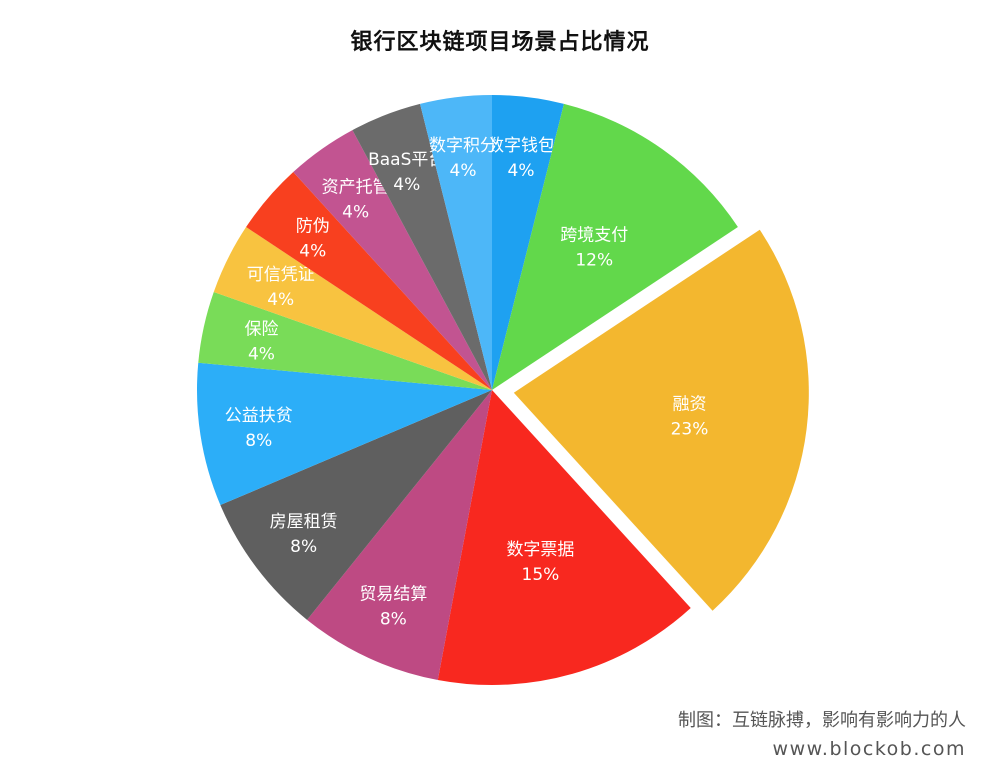  What do you see at coordinates (869, 749) in the screenshot?
I see `website-url: www.blockob.com` at bounding box center [869, 749].